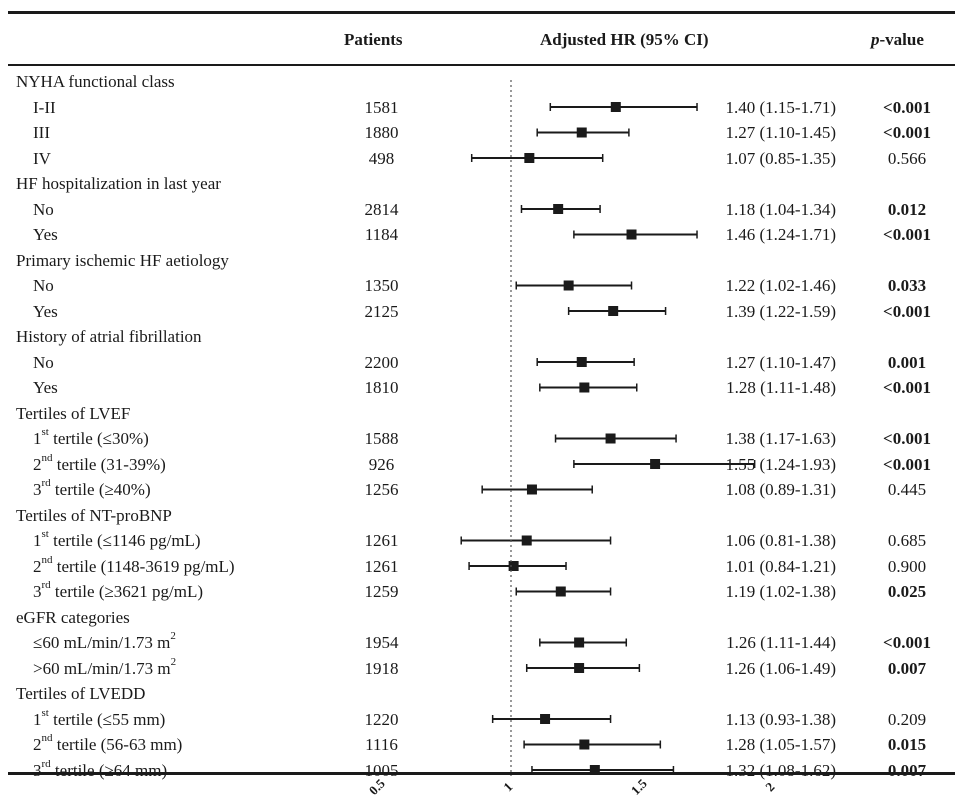  Describe the element at coordinates (781, 642) in the screenshot. I see `hazard-ratio-ci: 1.26 (1.11-1.44)` at that location.